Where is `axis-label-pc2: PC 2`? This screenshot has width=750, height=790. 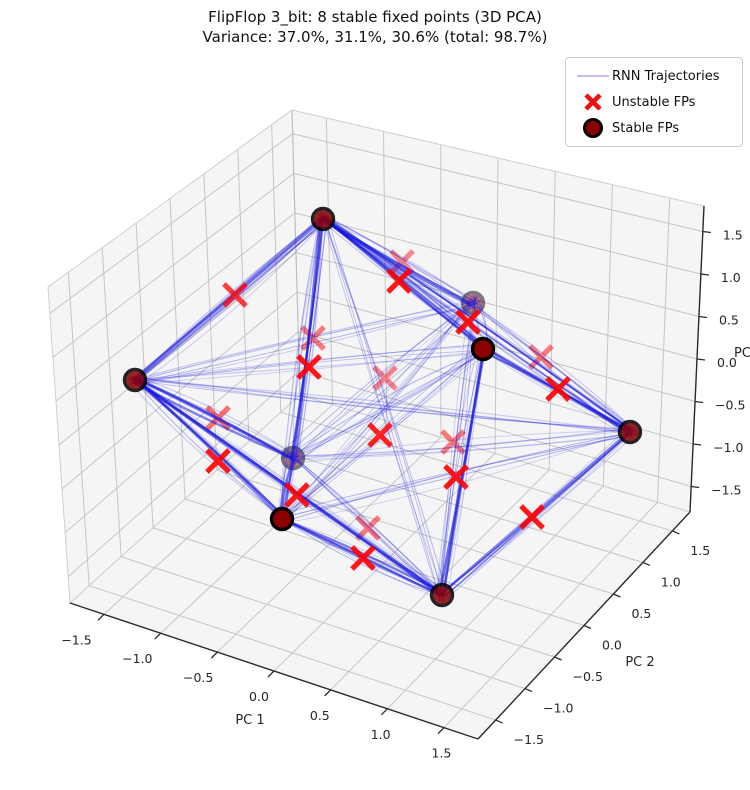
axis-label-pc2: PC 2 is located at coordinates (639, 662).